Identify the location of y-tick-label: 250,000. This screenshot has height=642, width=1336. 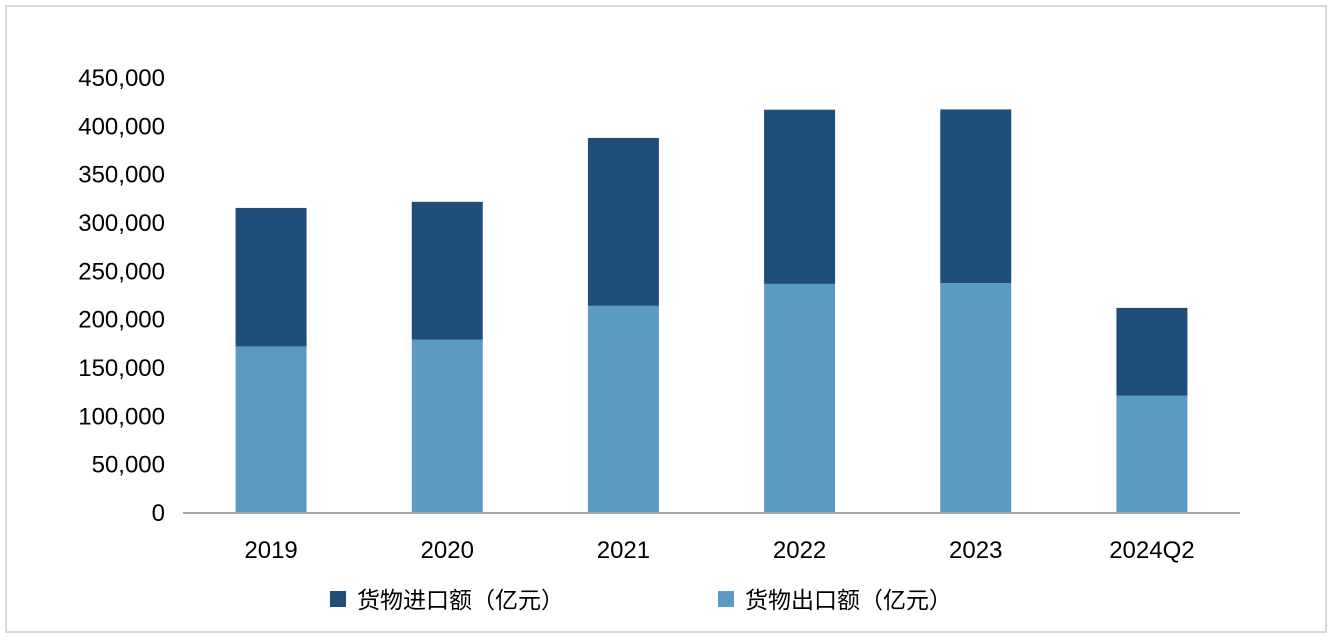
(121, 271).